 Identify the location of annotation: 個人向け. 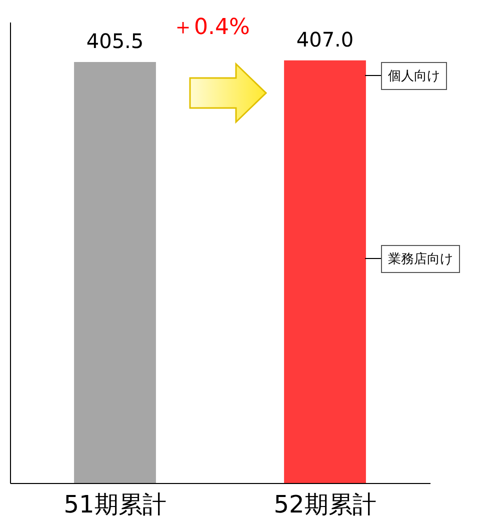
(414, 76).